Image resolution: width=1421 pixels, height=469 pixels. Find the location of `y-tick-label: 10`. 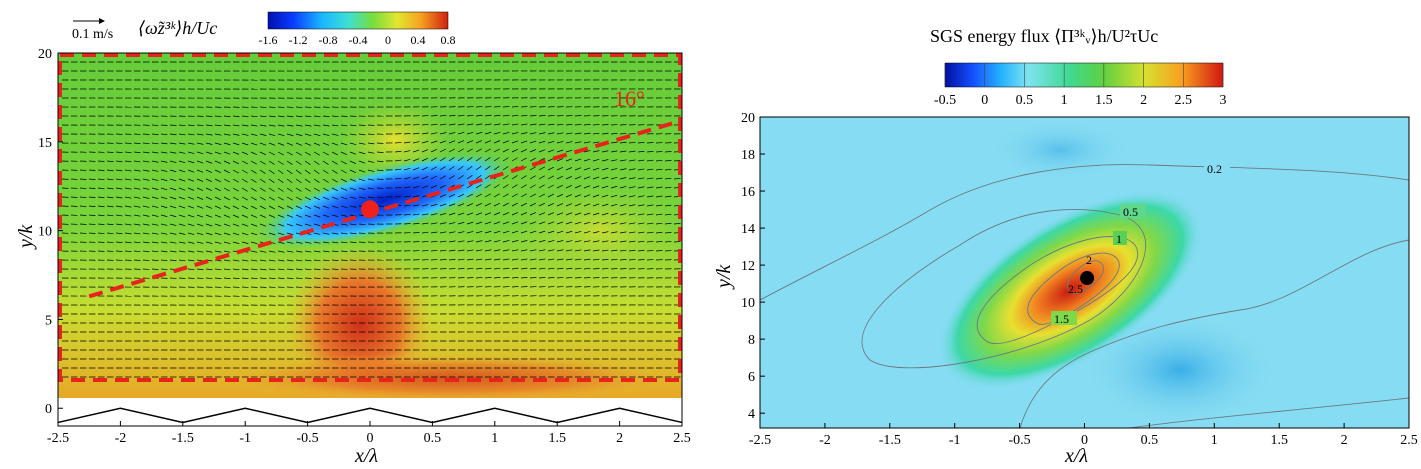

y-tick-label: 10 is located at coordinates (748, 303).